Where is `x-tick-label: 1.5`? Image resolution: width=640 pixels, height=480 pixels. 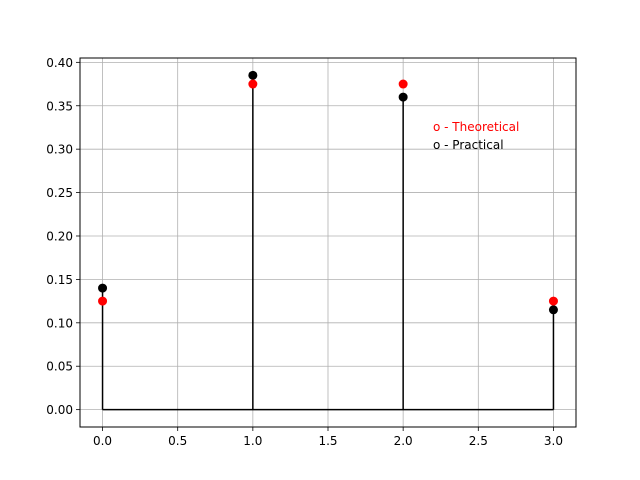 x-tick-label: 1.5 is located at coordinates (327, 441).